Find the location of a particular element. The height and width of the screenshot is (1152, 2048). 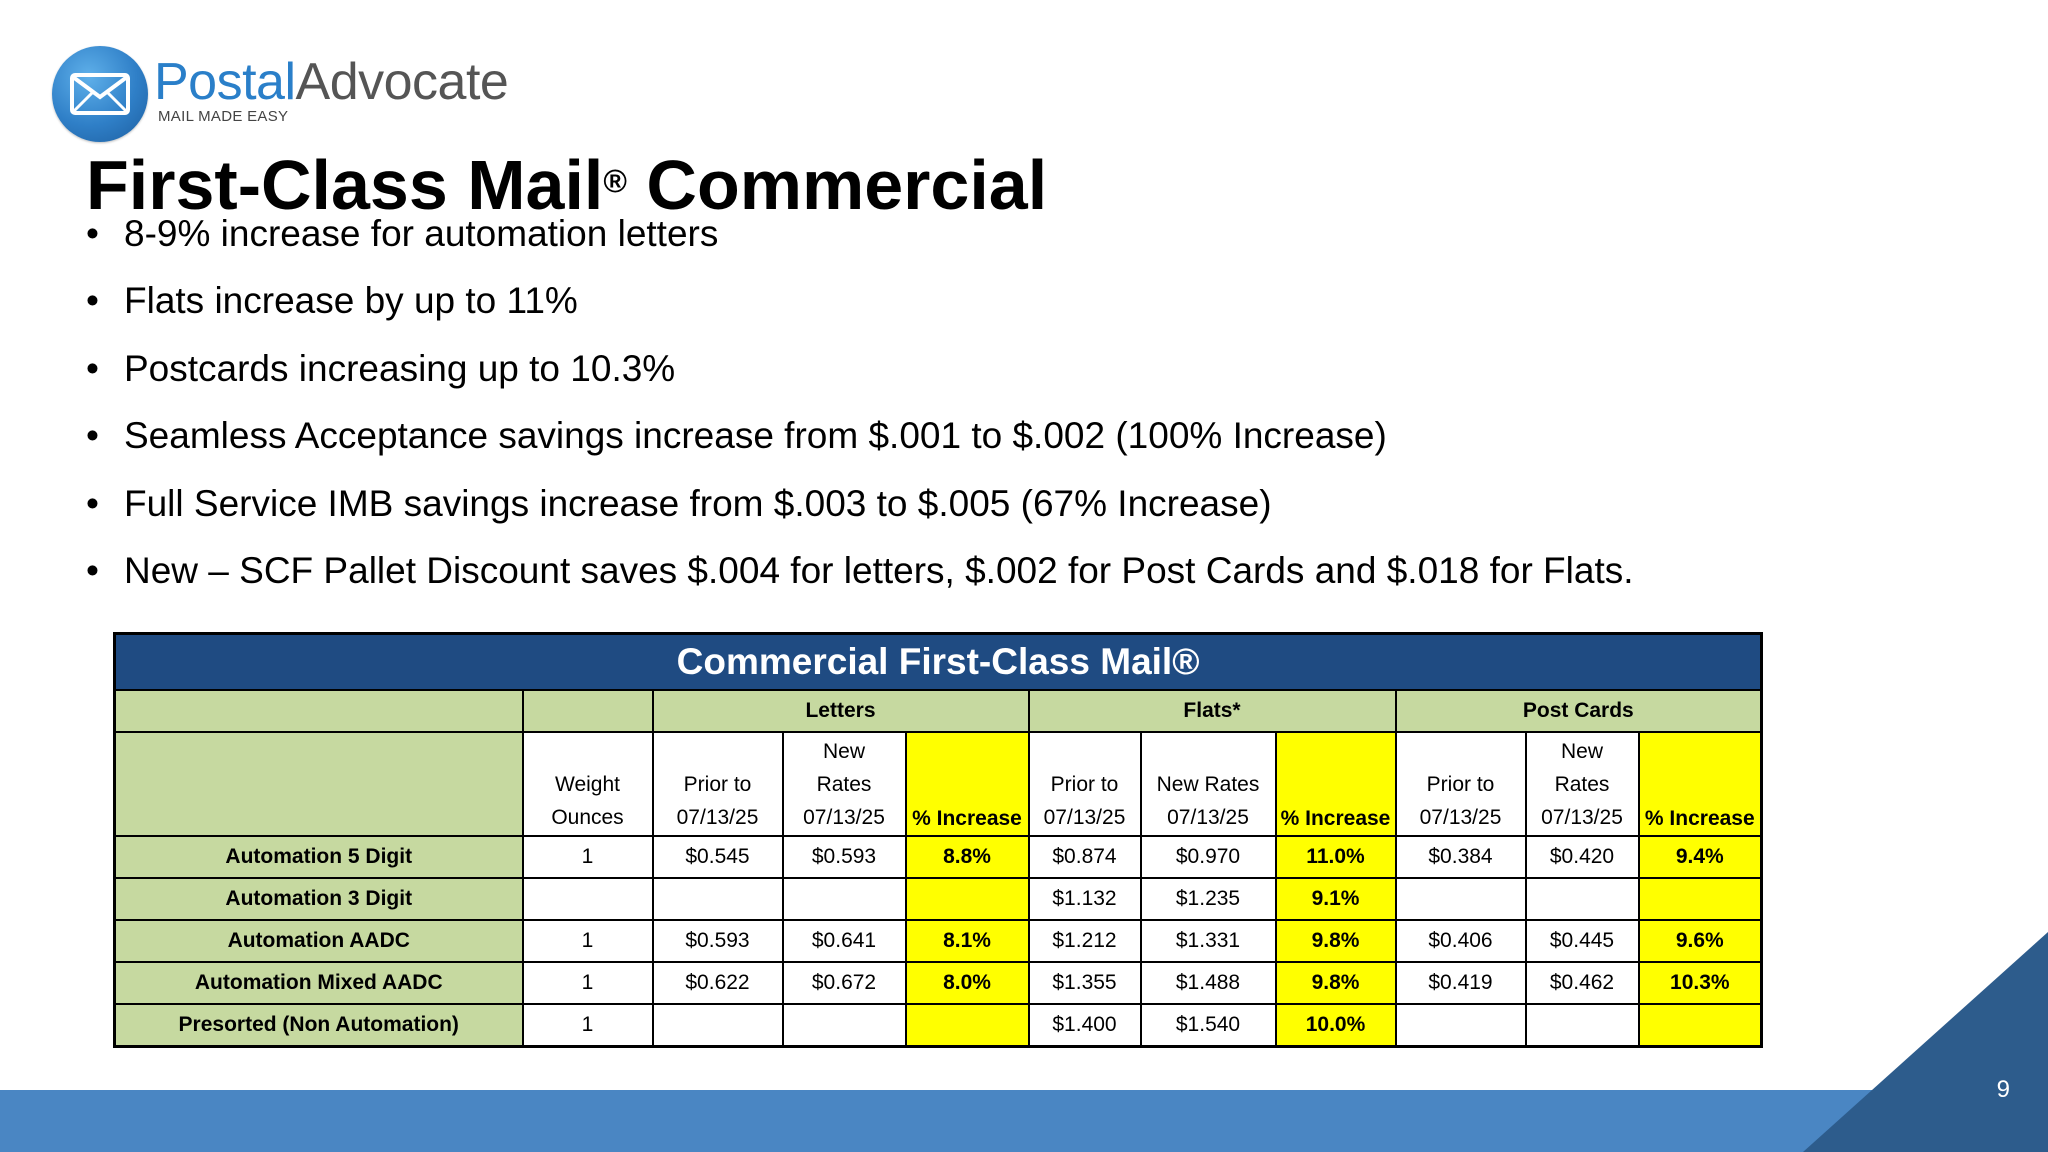

cell-flats-increase: 9.1% is located at coordinates (1335, 899).